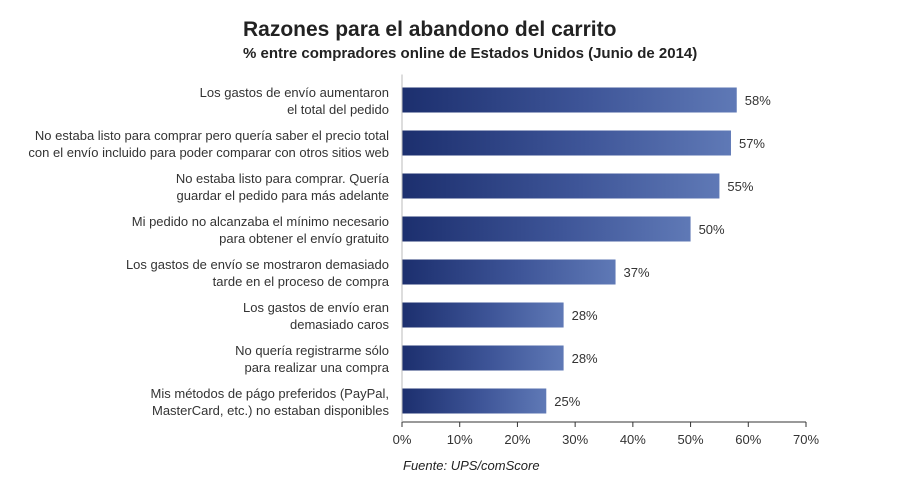 The image size is (898, 483). Describe the element at coordinates (575, 439) in the screenshot. I see `x-tick-label: 30%` at that location.